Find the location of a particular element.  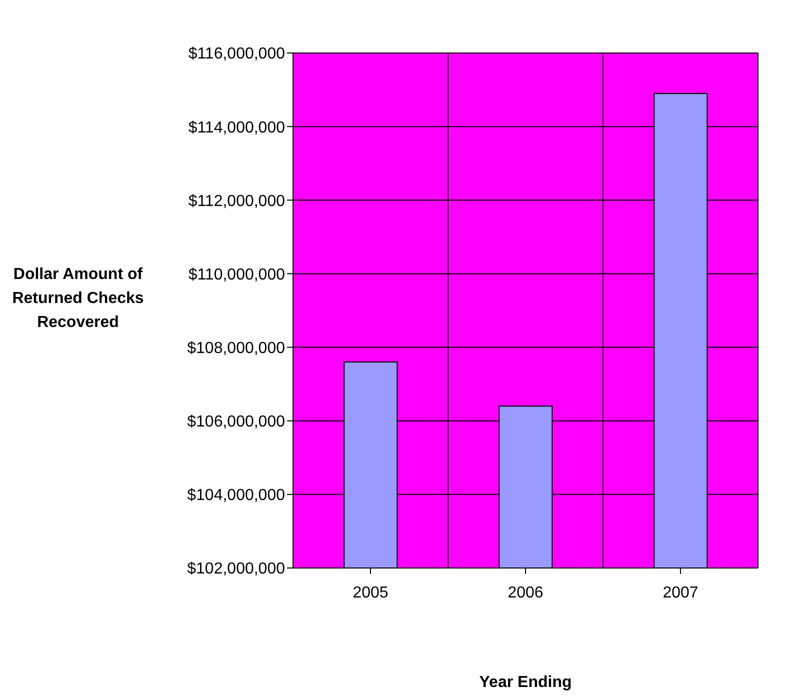

x-tick-label: 2005 is located at coordinates (370, 593).